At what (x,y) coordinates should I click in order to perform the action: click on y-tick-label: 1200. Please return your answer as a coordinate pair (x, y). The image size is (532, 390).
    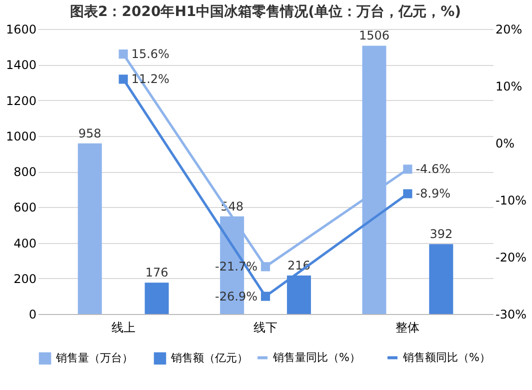
    Looking at the image, I should click on (21, 101).